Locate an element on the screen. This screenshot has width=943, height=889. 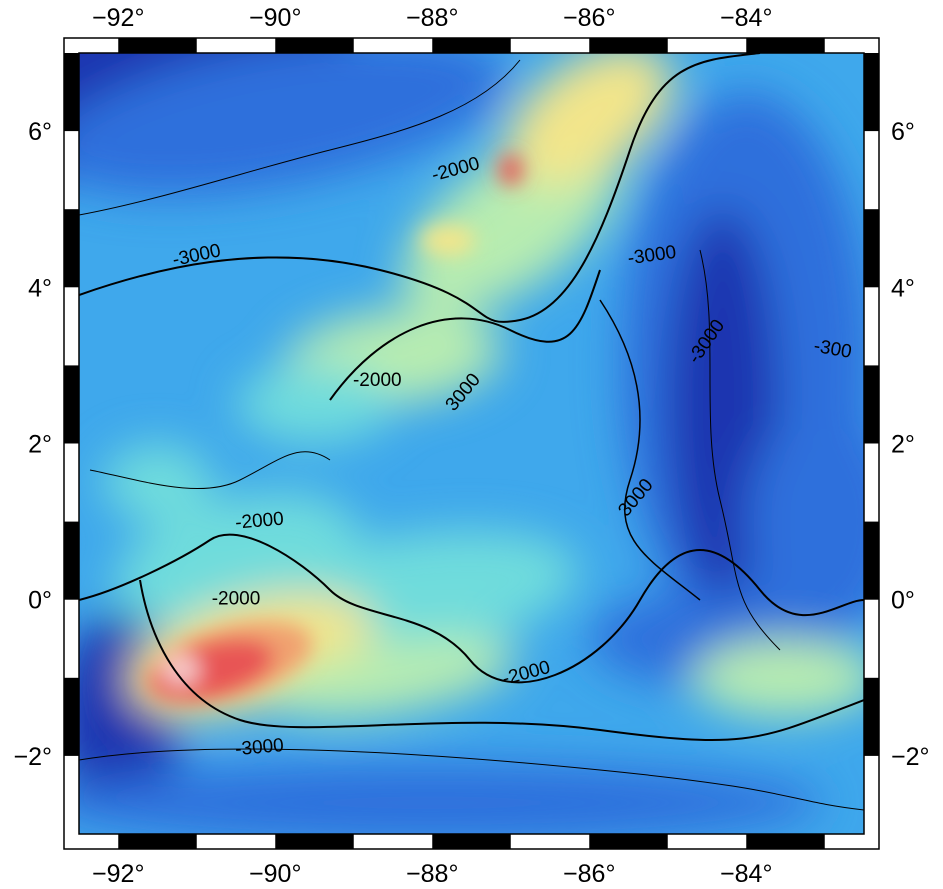
lon-label-top: −86° is located at coordinates (589, 18).